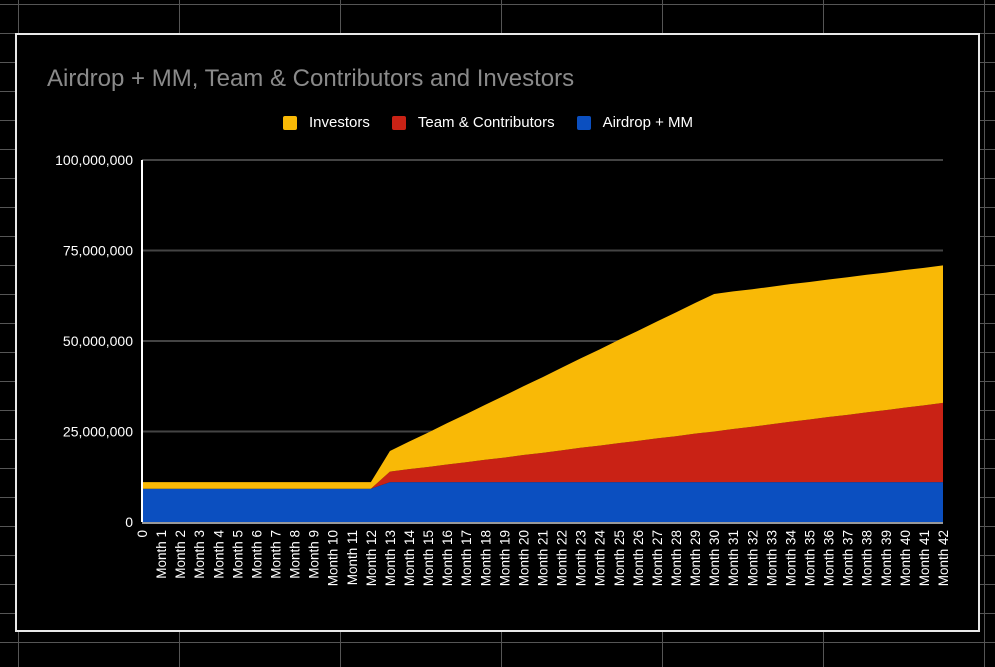  I want to click on x-tick-label: Month 27, so click(657, 558).